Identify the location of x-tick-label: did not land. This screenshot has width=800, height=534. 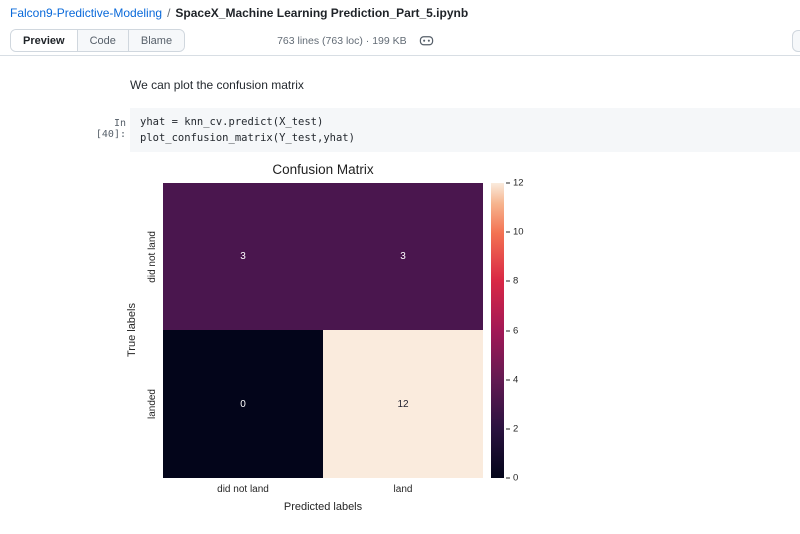
(243, 489).